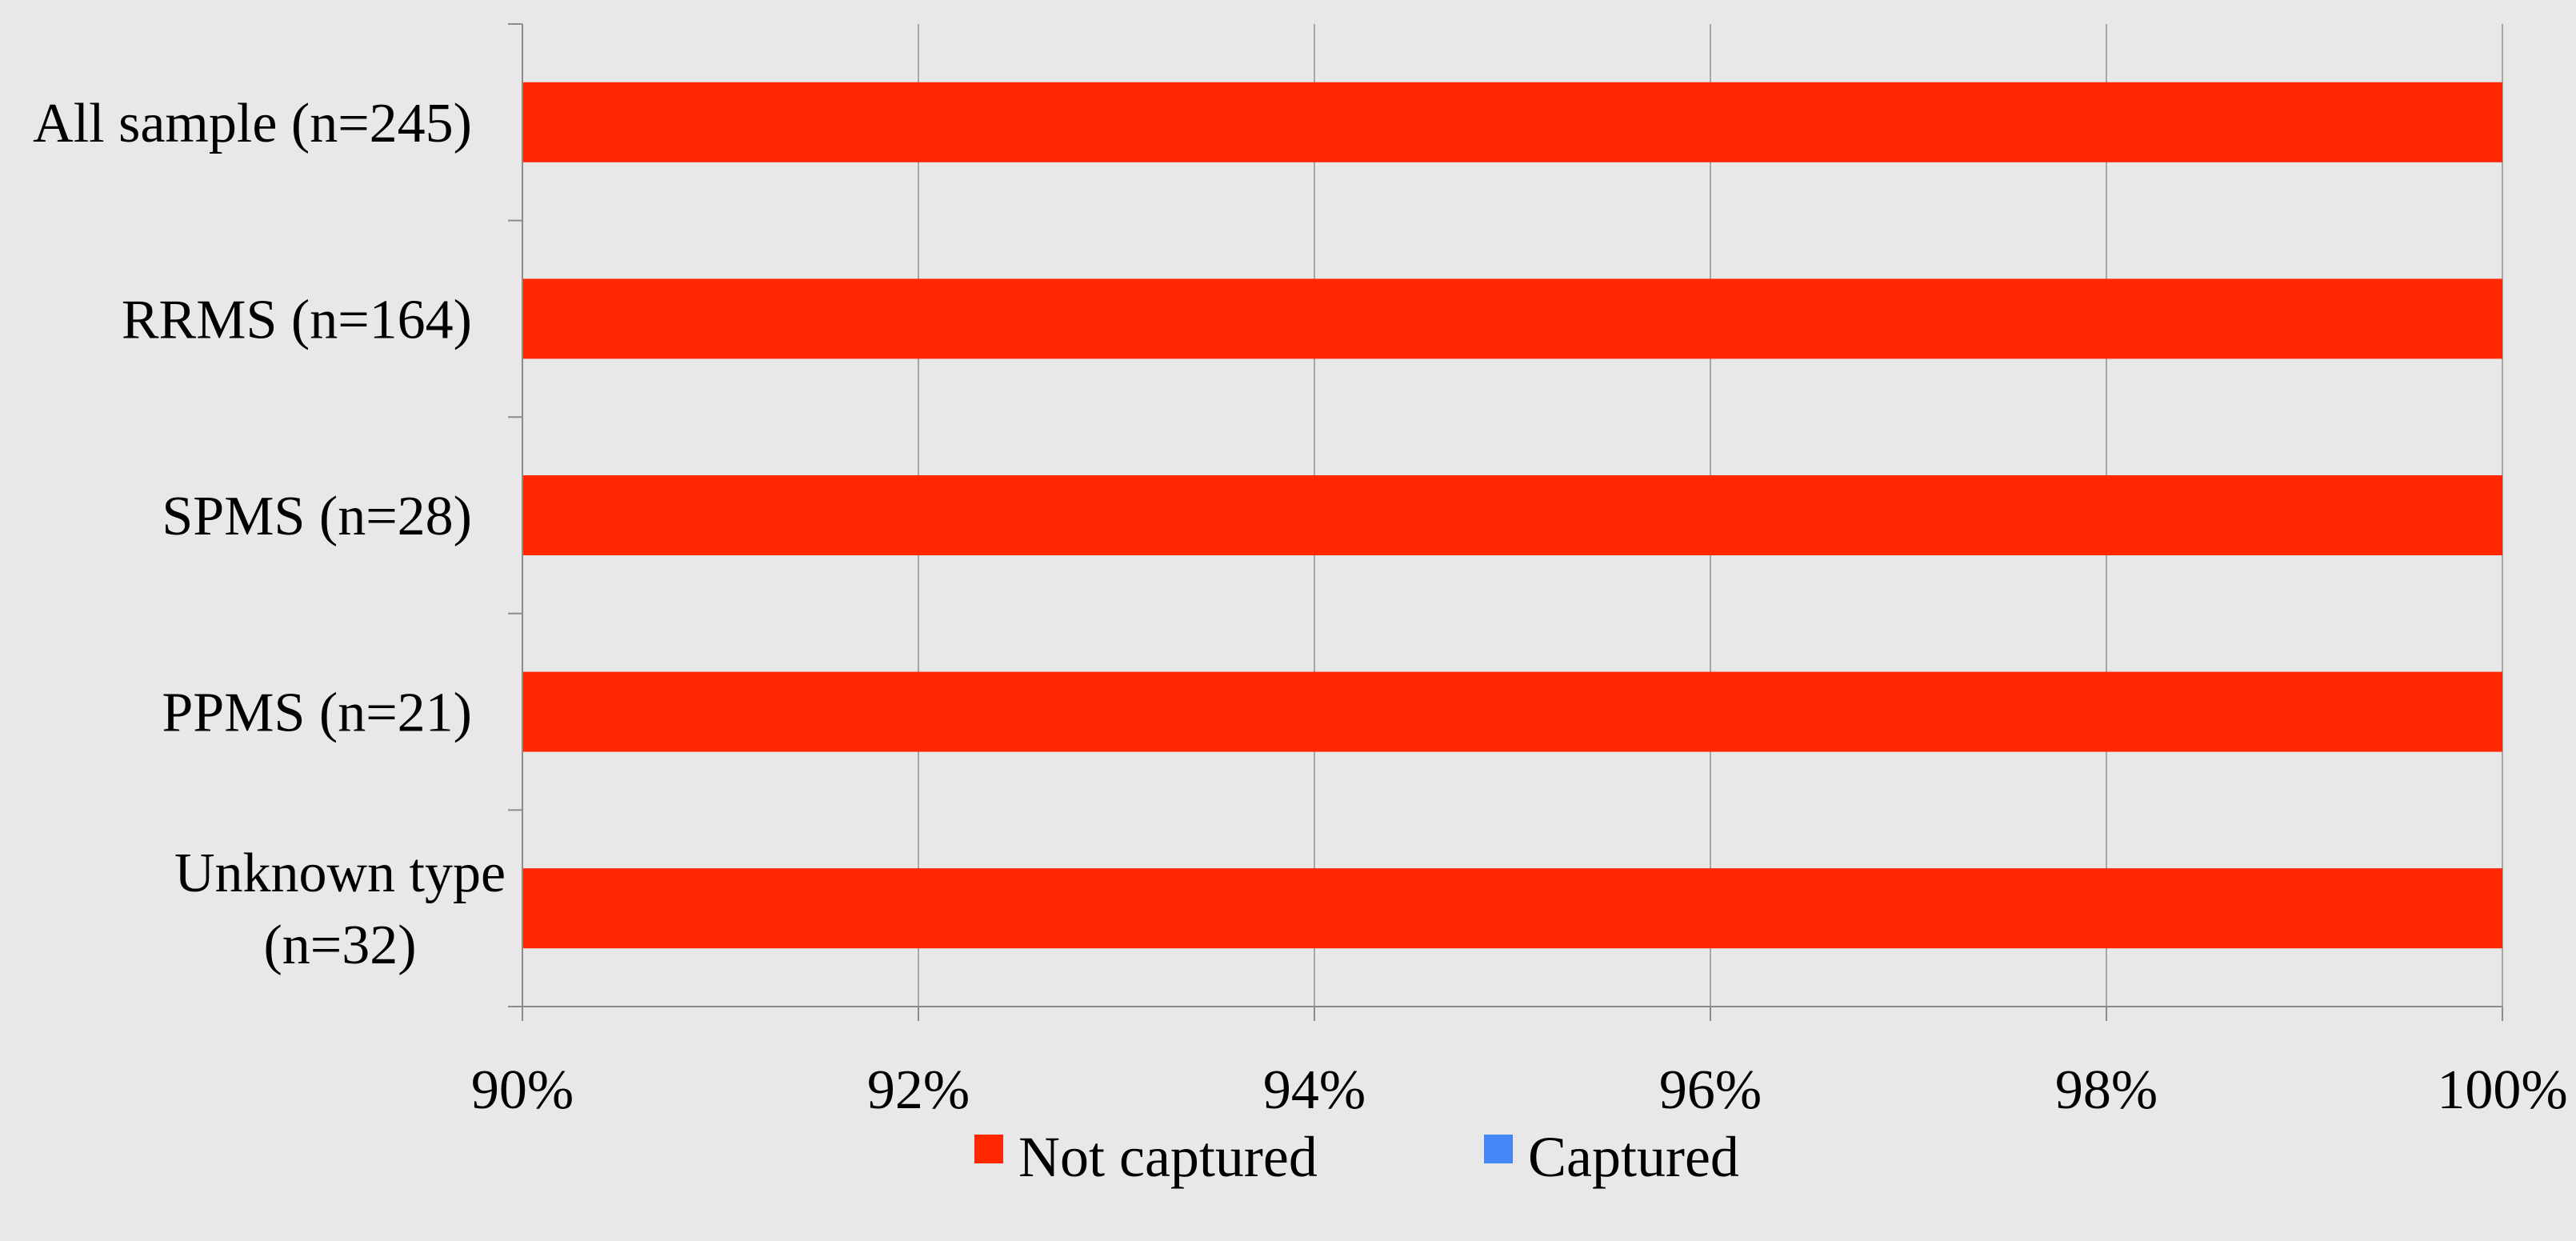  Describe the element at coordinates (988, 1149) in the screenshot. I see `legend-swatch-not-captured` at that location.